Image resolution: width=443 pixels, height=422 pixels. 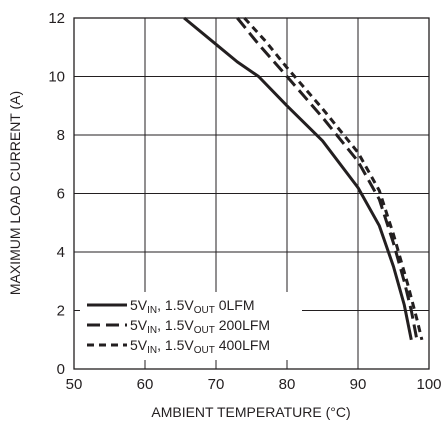 What do you see at coordinates (61, 369) in the screenshot?
I see `y-tick-label: 0` at bounding box center [61, 369].